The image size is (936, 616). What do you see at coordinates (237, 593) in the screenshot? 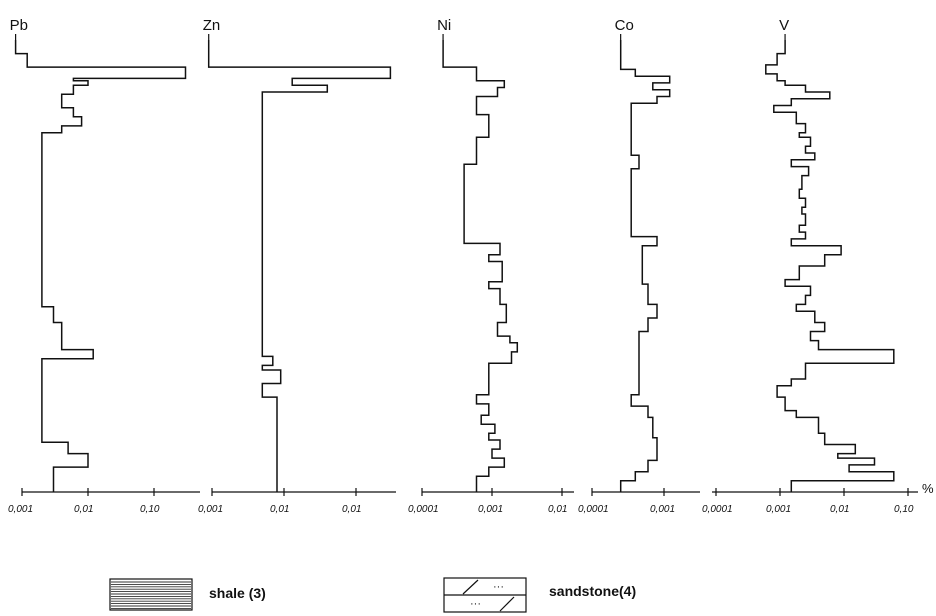
I see `legend-label-shale: shale (3)` at bounding box center [237, 593].